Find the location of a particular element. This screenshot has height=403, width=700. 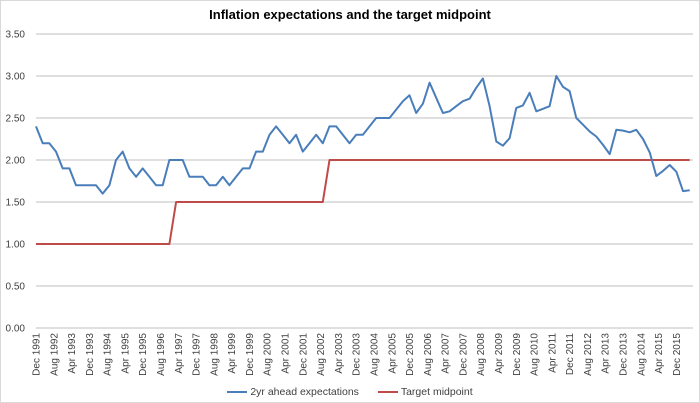

y-tick-label: 3.50 is located at coordinates (16, 35).